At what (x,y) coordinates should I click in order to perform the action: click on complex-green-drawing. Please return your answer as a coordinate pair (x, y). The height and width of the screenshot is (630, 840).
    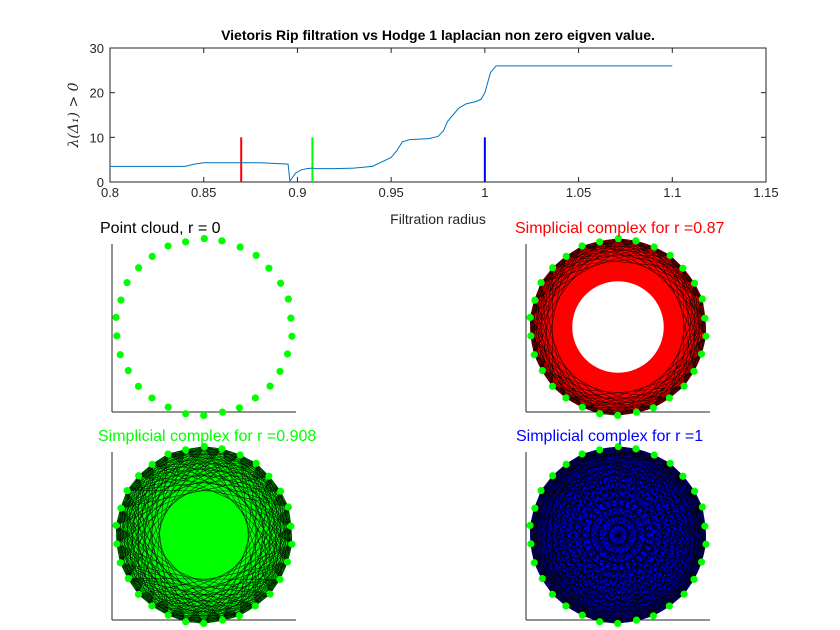
    Looking at the image, I should click on (204, 535).